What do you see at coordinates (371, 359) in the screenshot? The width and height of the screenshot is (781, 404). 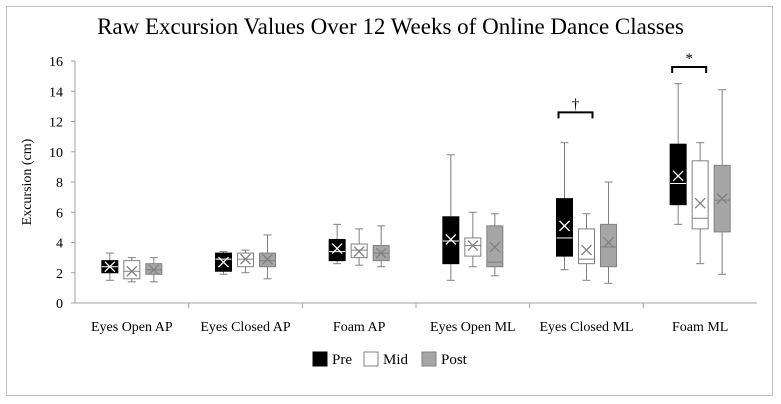 I see `legend-swatch-mid` at bounding box center [371, 359].